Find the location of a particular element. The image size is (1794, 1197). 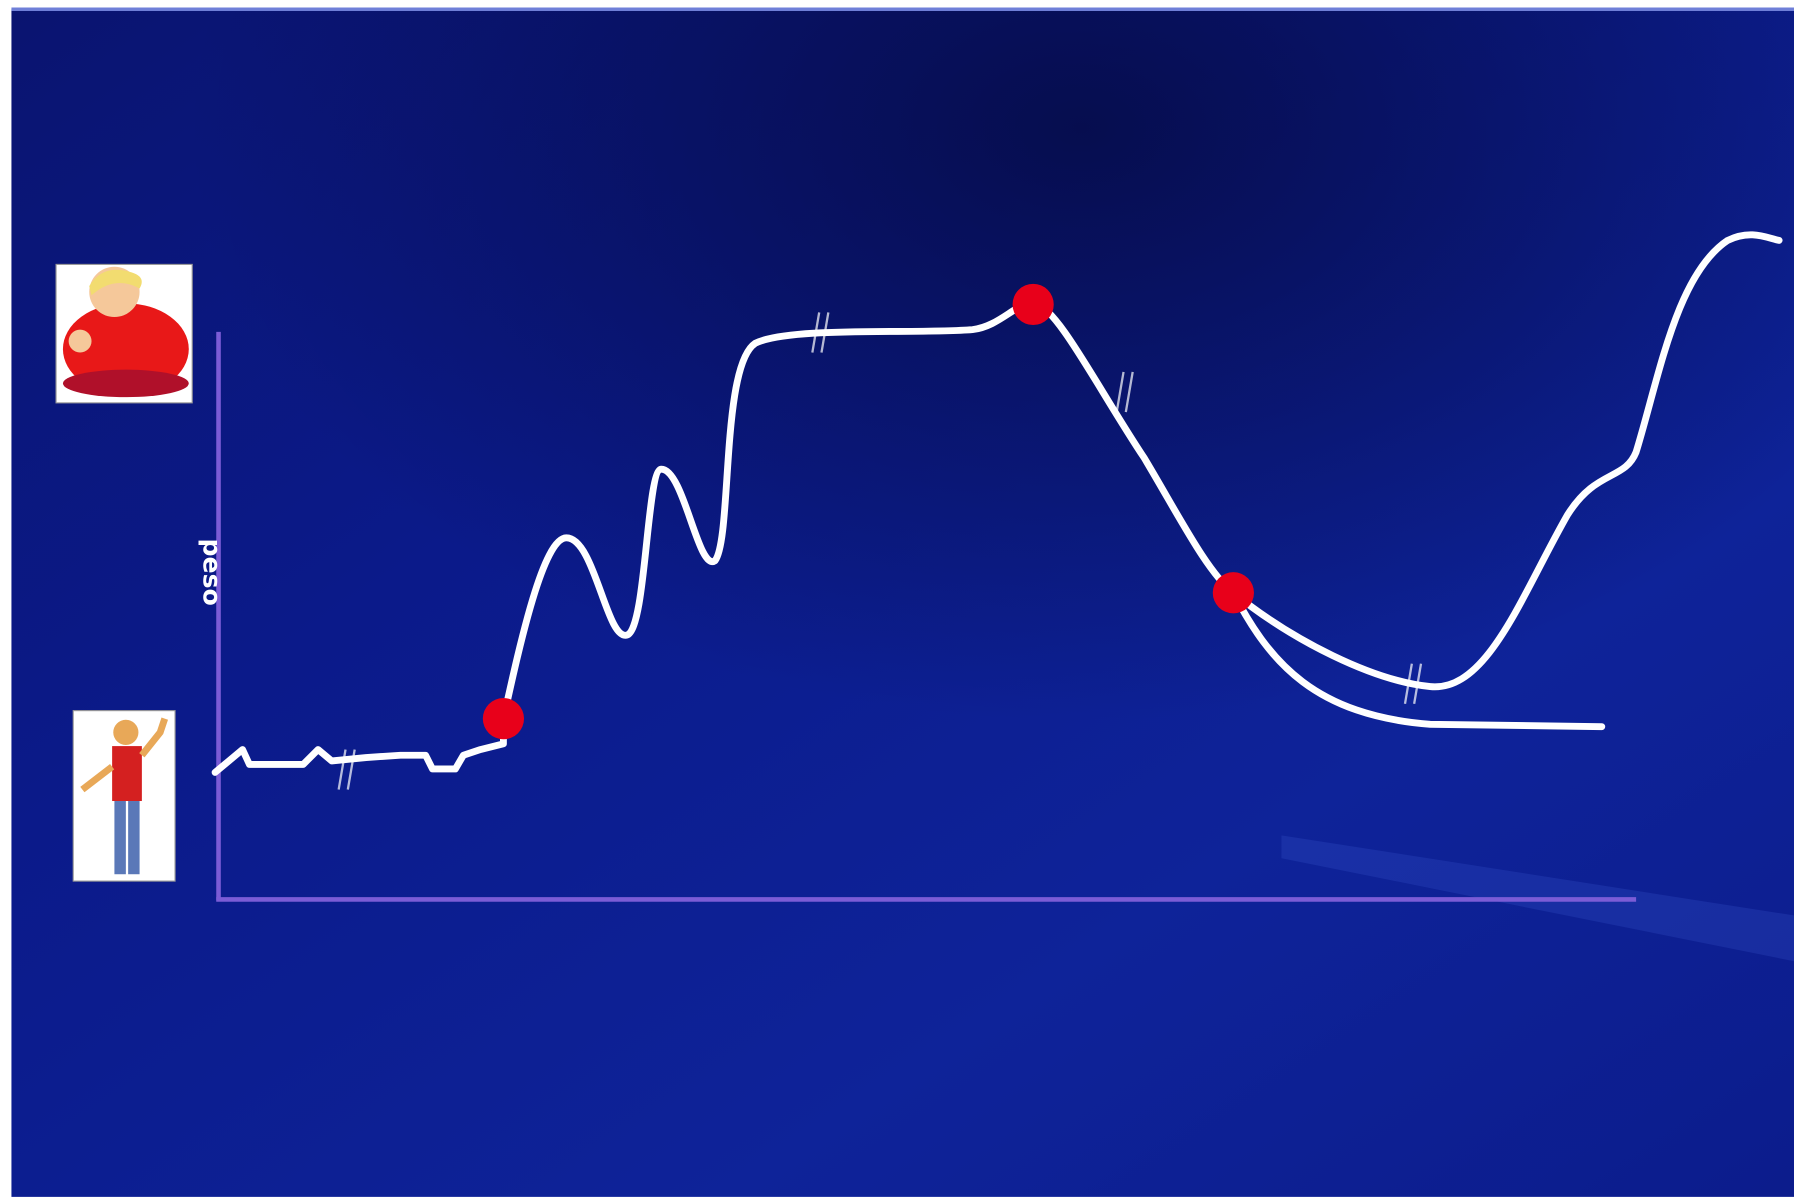

axis-label: peso is located at coordinates (212, 572).